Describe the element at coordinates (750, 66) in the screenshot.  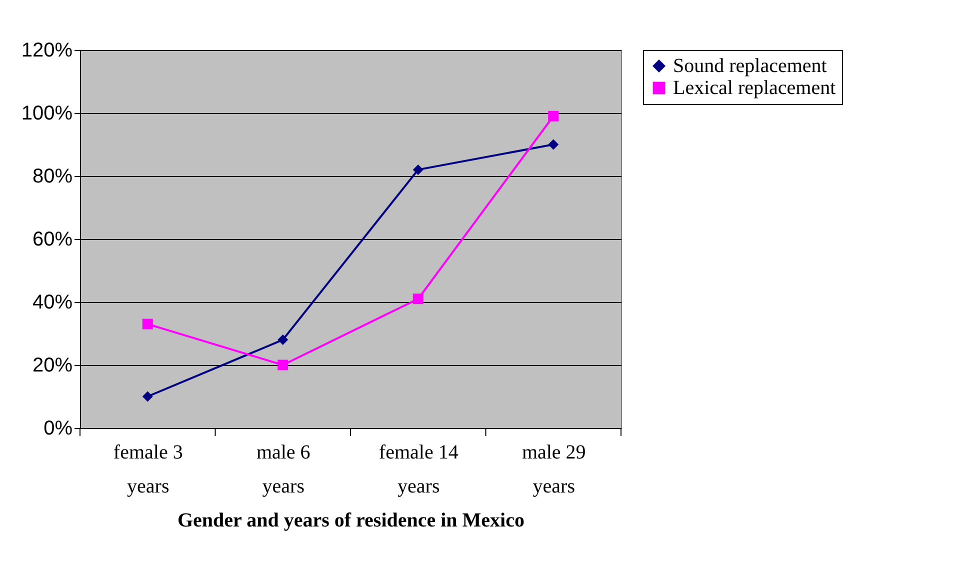
I see `legend-label: Sound replacement` at that location.